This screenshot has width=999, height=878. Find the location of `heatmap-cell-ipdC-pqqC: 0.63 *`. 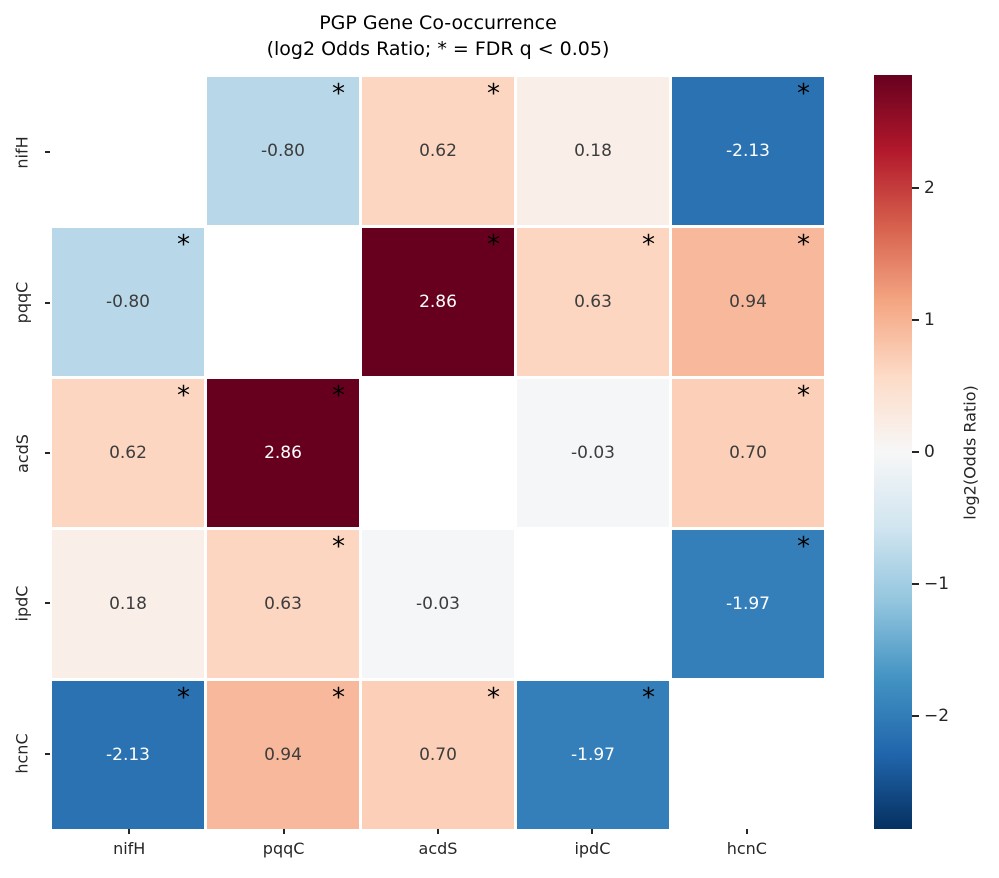

heatmap-cell-ipdC-pqqC: 0.63 * is located at coordinates (283, 604).